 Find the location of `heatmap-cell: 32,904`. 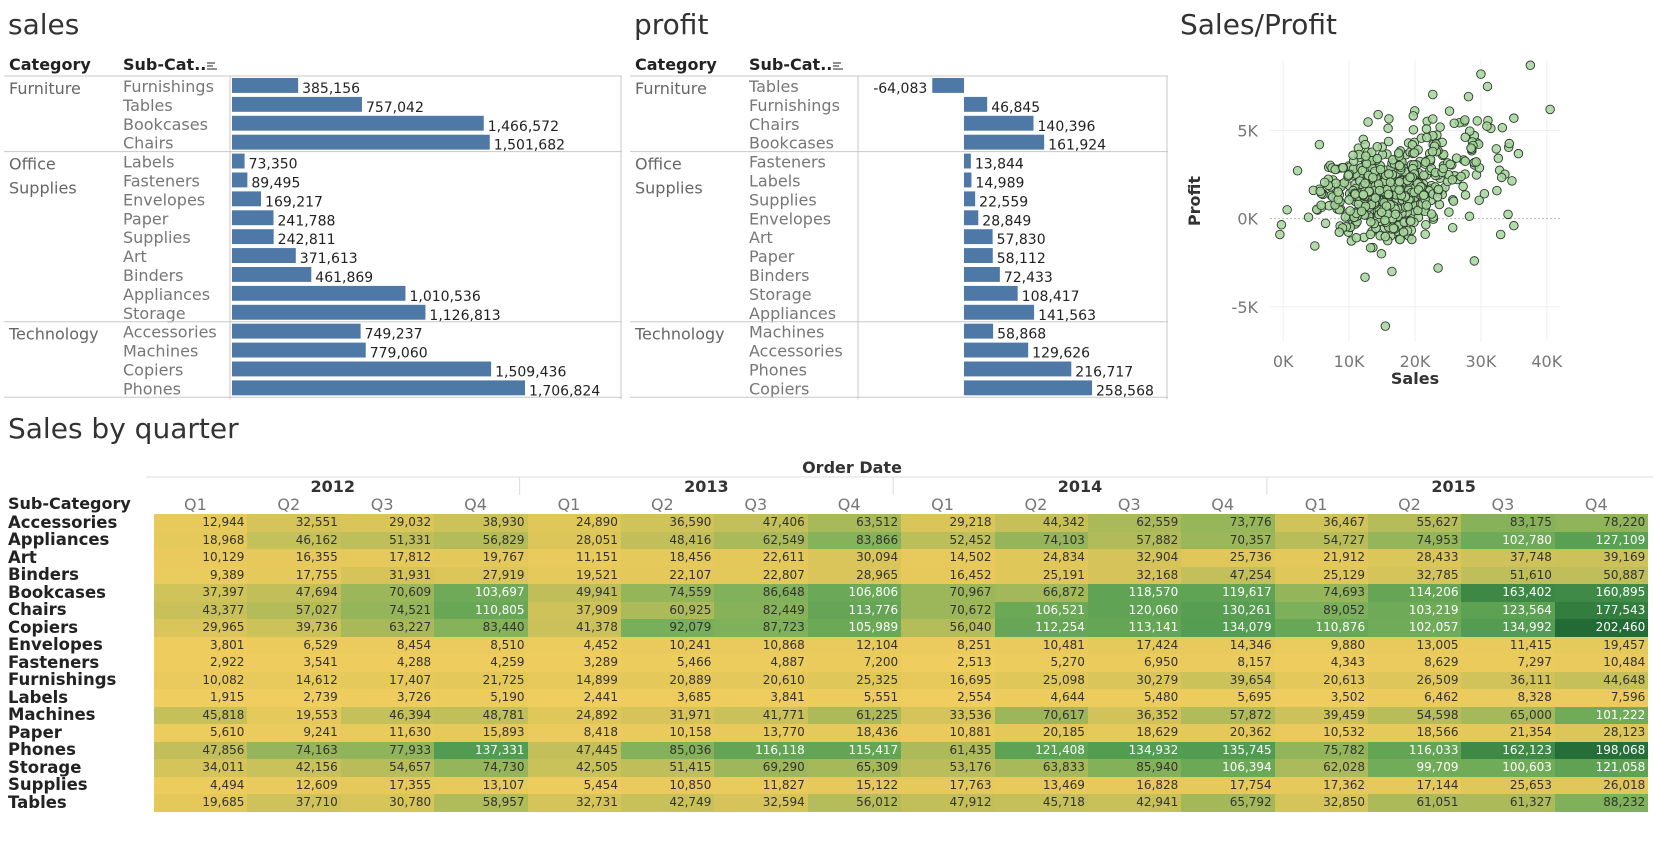

heatmap-cell: 32,904 is located at coordinates (1134, 558).